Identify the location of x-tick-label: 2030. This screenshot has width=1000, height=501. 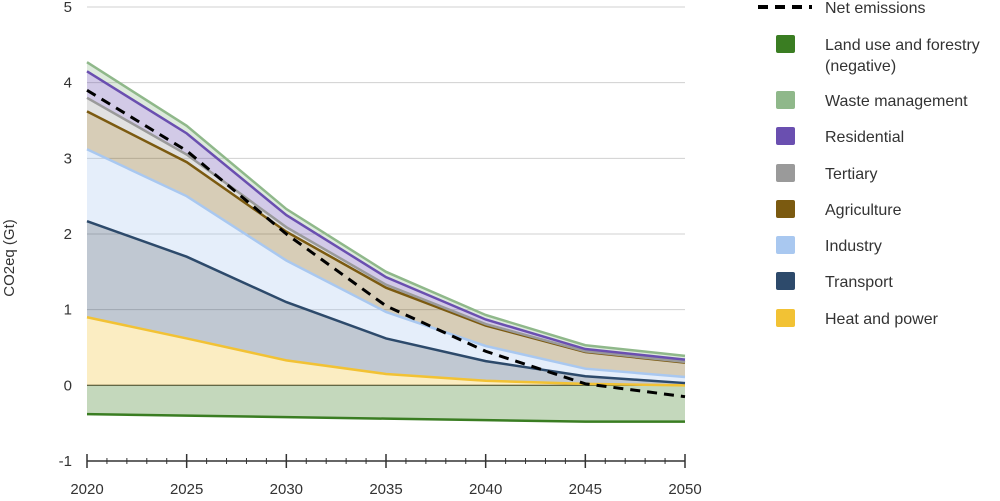
(286, 488).